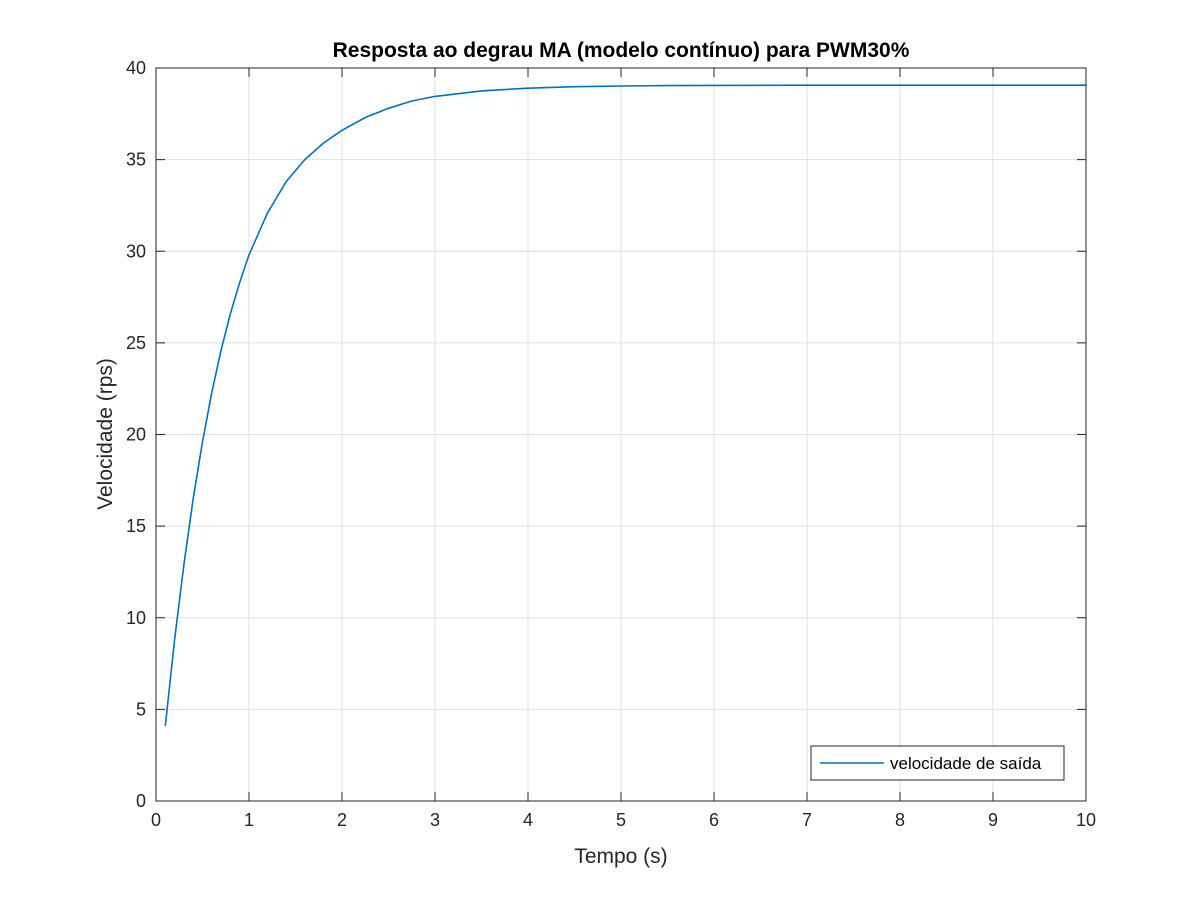  Describe the element at coordinates (993, 820) in the screenshot. I see `x-tick-label: 9` at that location.